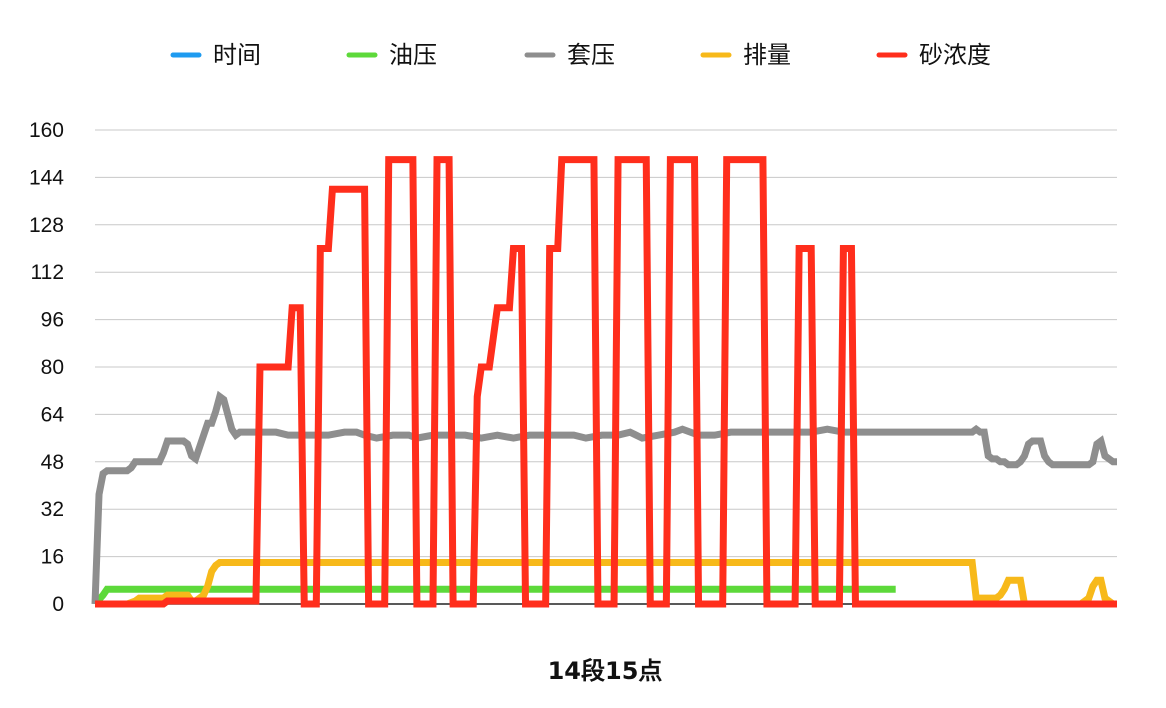 The height and width of the screenshot is (708, 1166). Describe the element at coordinates (52, 557) in the screenshot. I see `y-tick-label: 16` at that location.